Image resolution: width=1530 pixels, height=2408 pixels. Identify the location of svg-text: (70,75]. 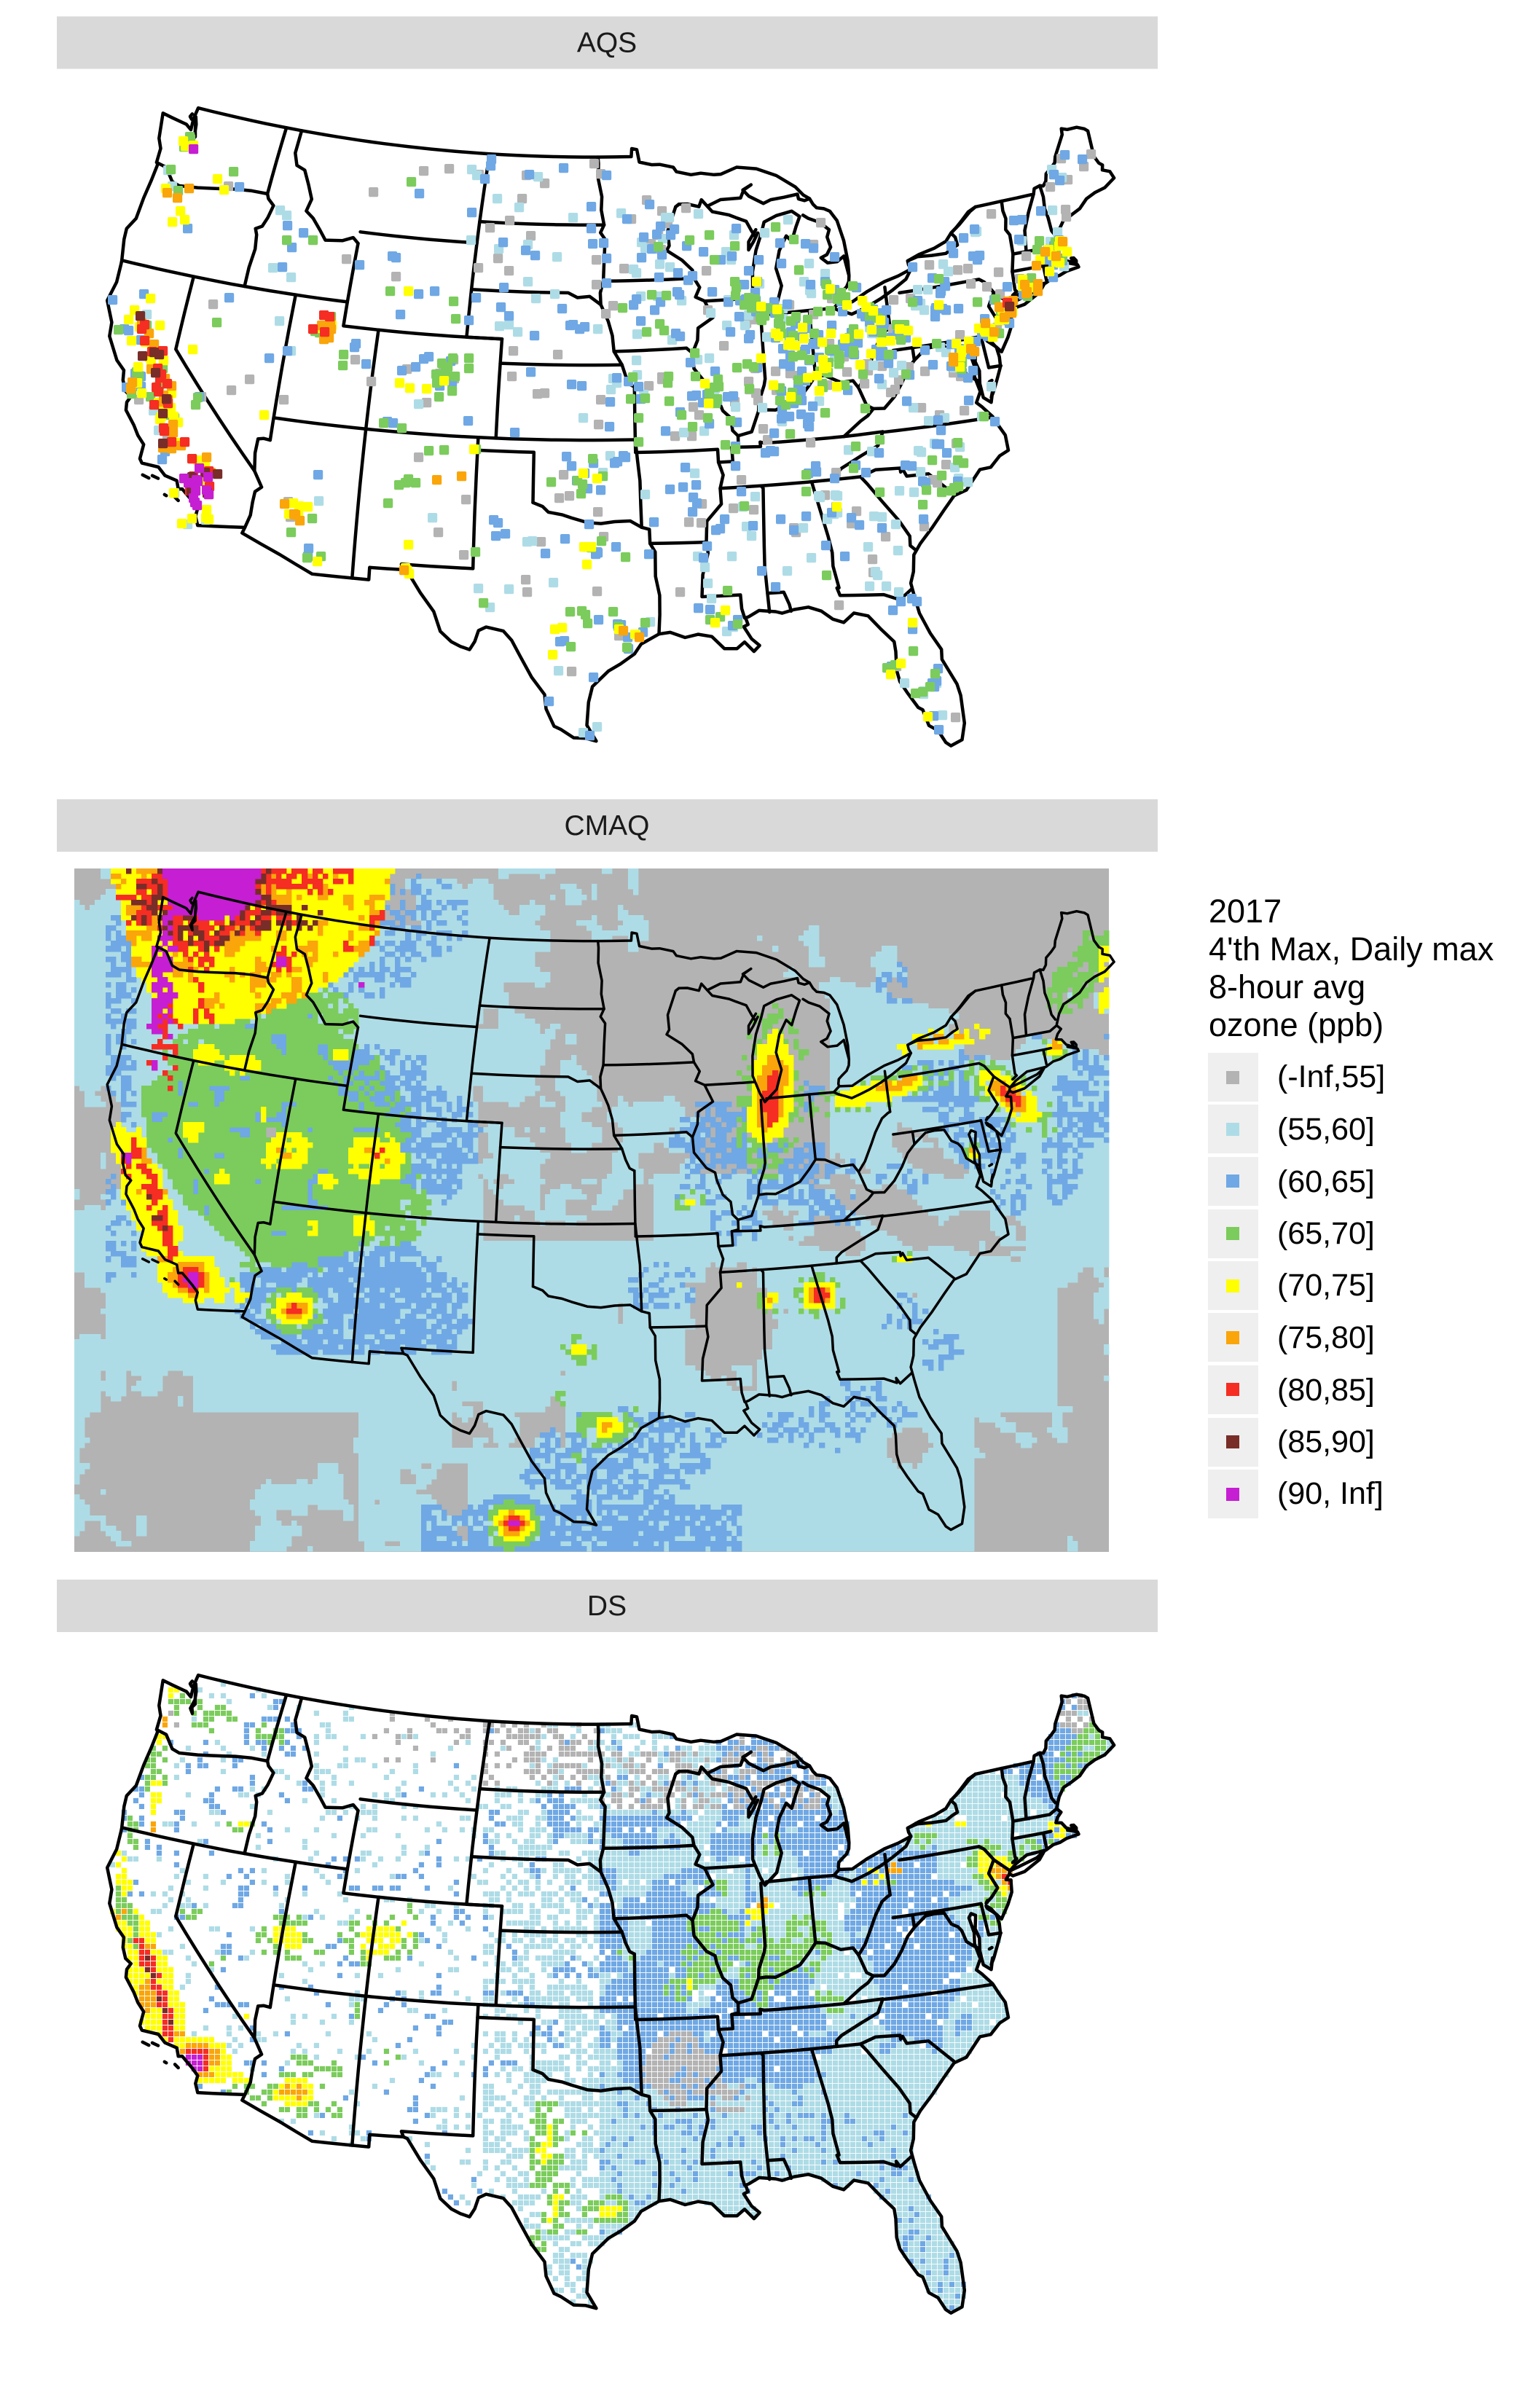
(1326, 1285).